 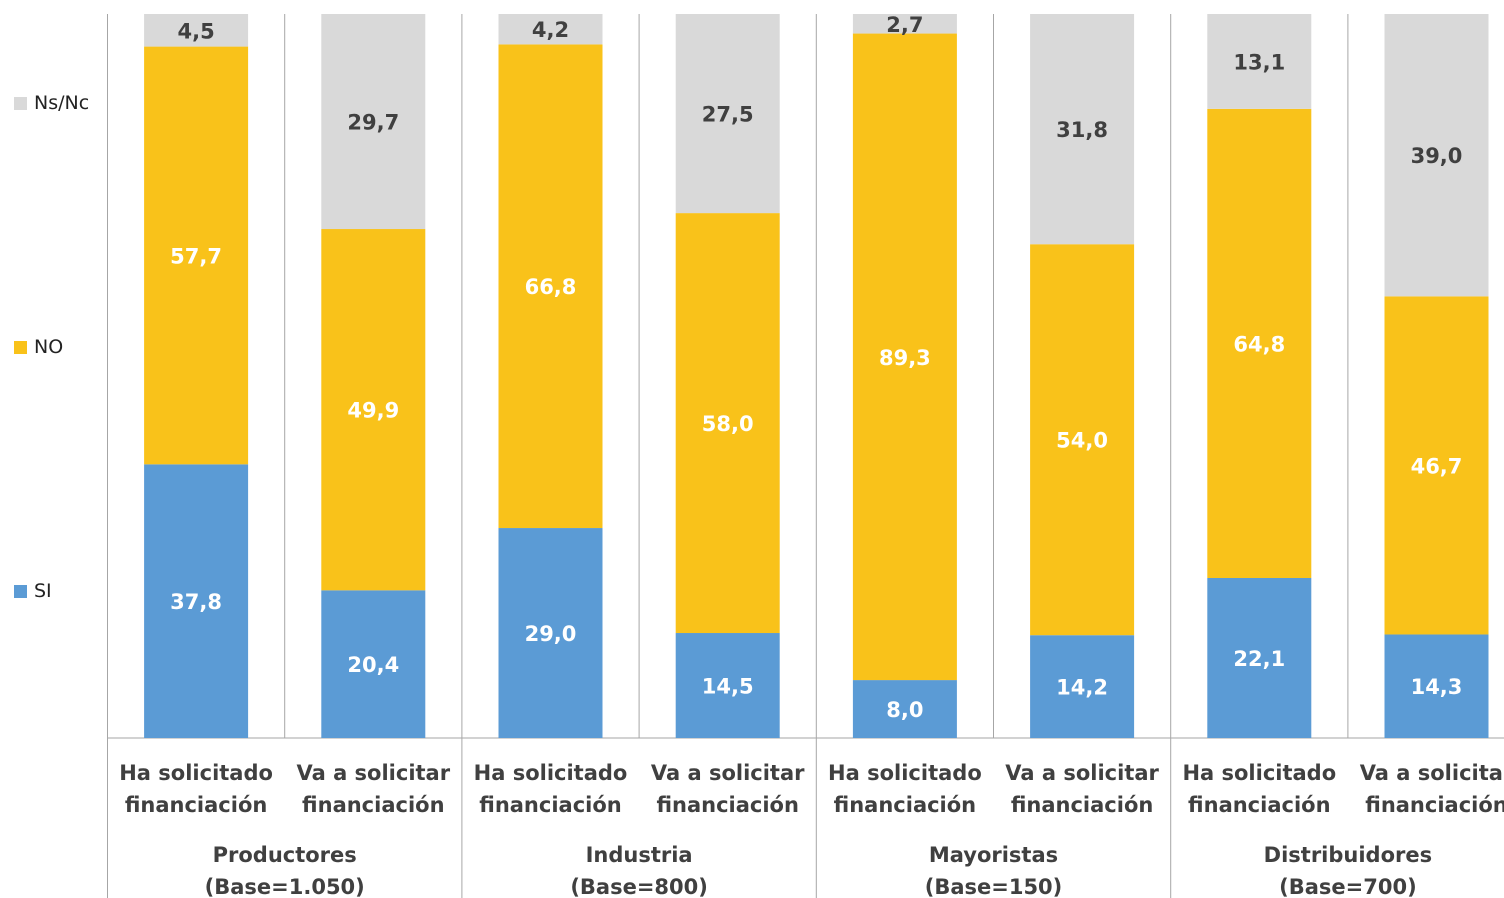 What do you see at coordinates (993, 855) in the screenshot?
I see `group-label: Mayoristas` at bounding box center [993, 855].